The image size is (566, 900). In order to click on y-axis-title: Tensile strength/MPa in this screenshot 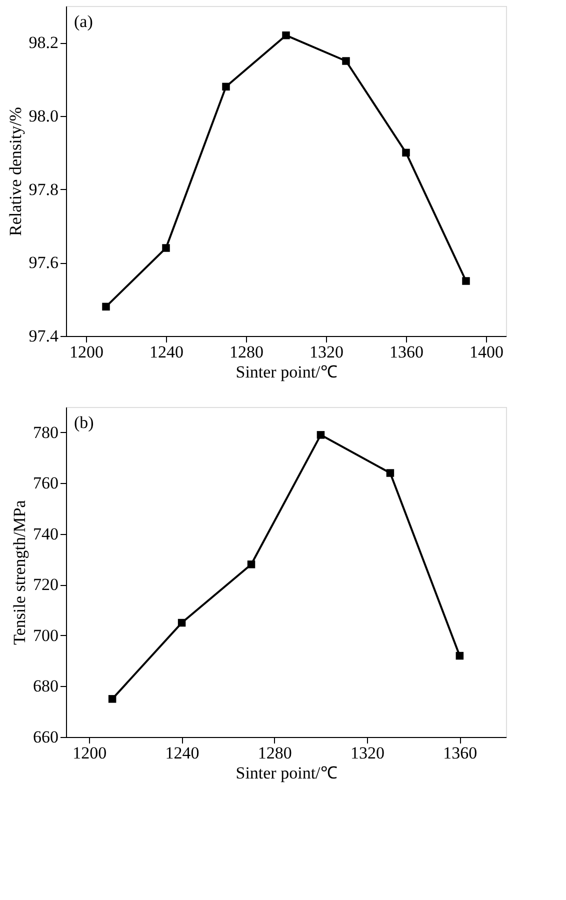, I will do `click(19, 572)`.